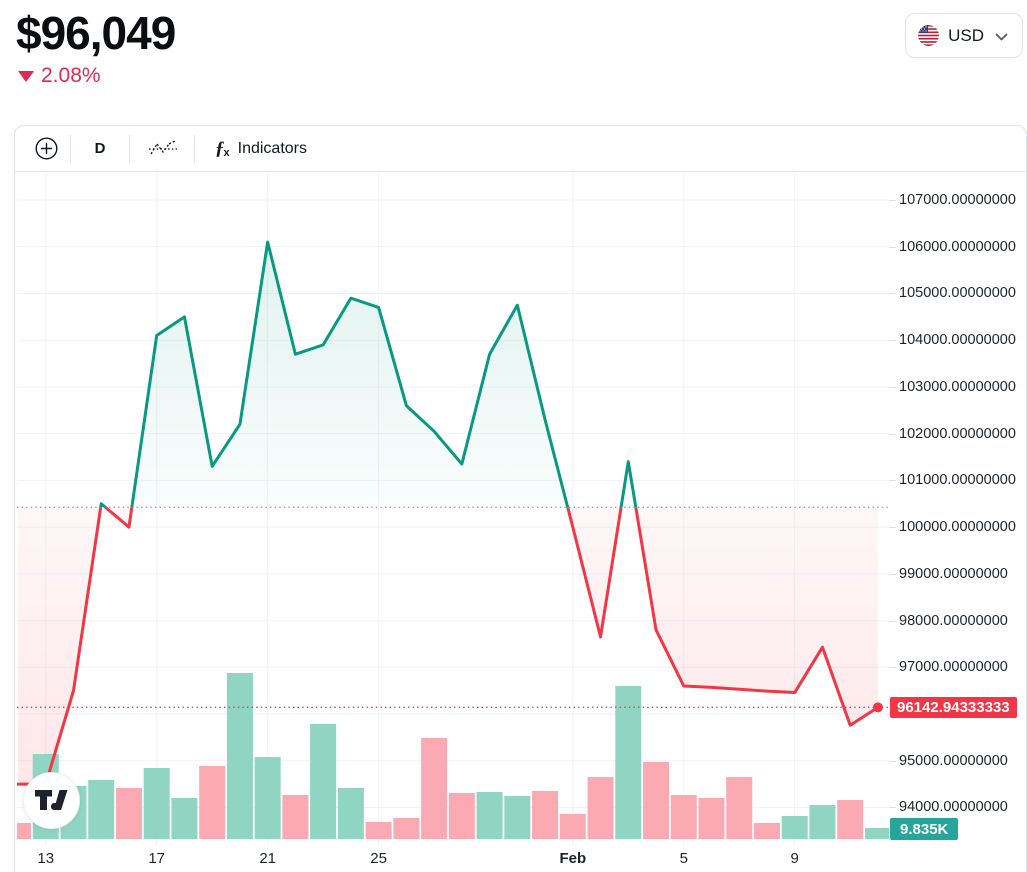  I want to click on currency-selector-button: USD, so click(964, 35).